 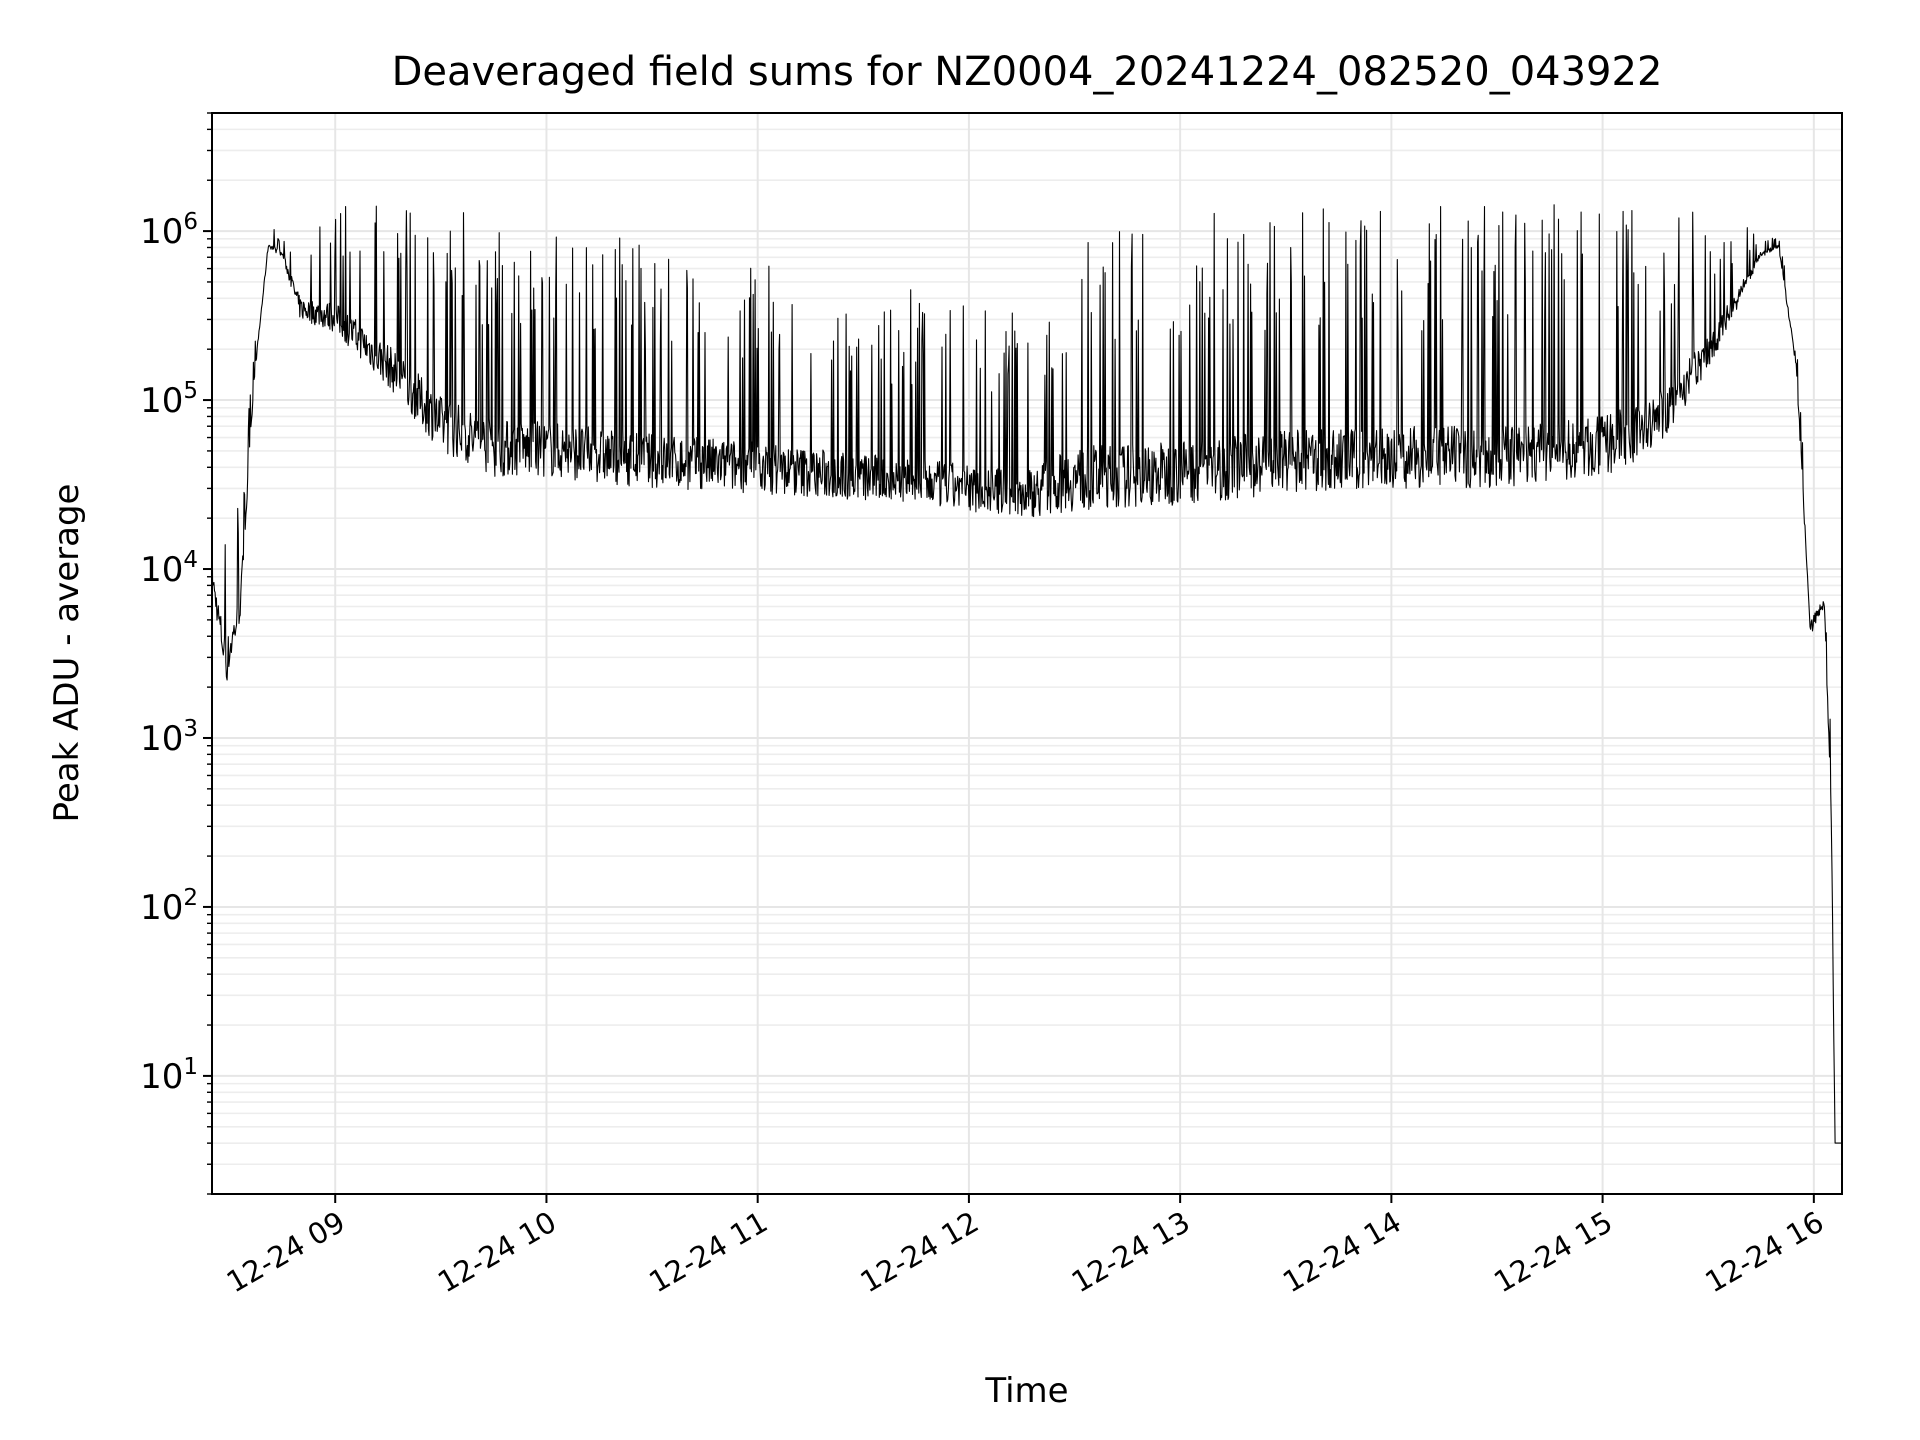 What do you see at coordinates (169, 230) in the screenshot?
I see `y-tick-label: 106` at bounding box center [169, 230].